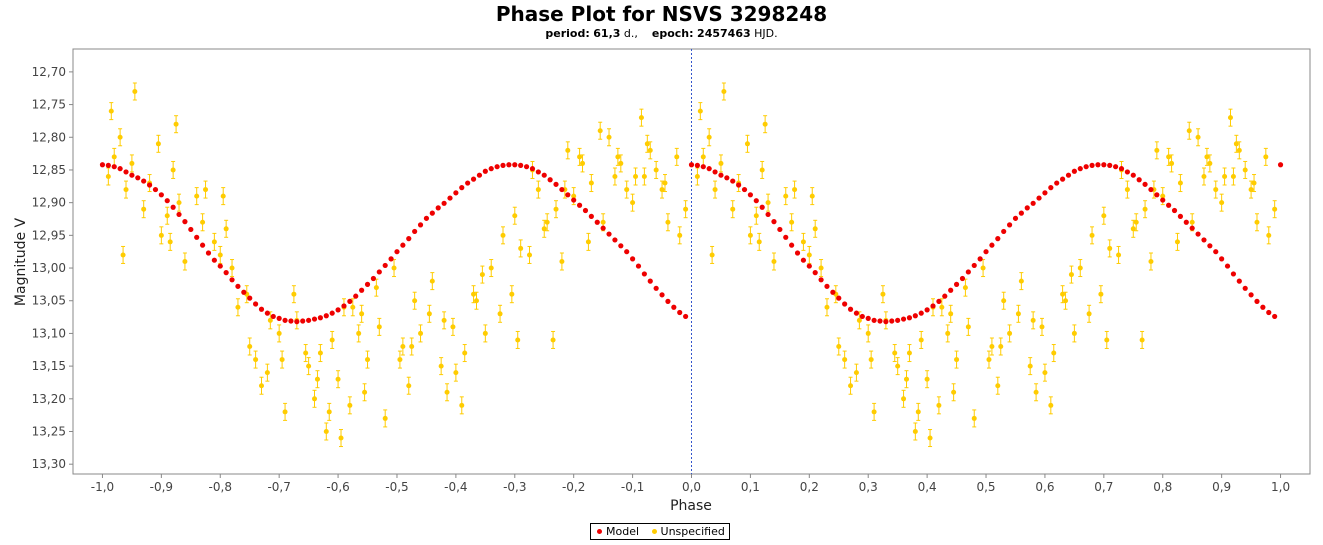 This screenshot has width=1323, height=545. Describe the element at coordinates (766, 33) in the screenshot. I see `epoch-unit: HJD.` at that location.